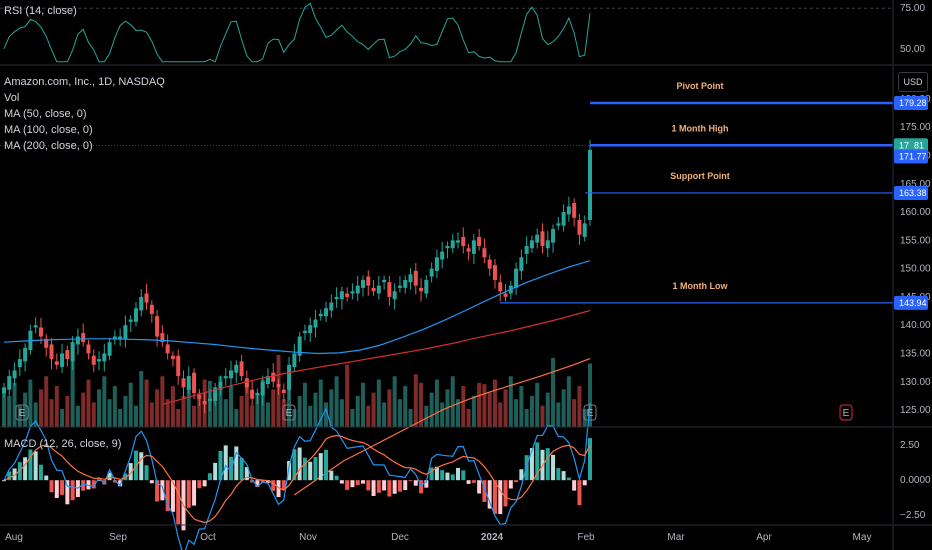 The width and height of the screenshot is (932, 550). Describe the element at coordinates (915, 127) in the screenshot. I see `price-tick-label: 175.00` at that location.